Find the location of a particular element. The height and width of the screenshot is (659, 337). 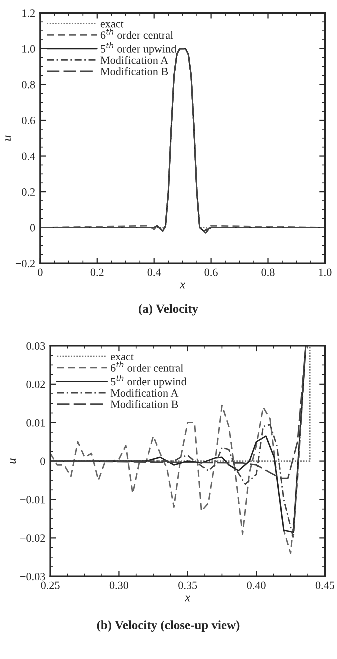

y-tick-label: 1.0 is located at coordinates (29, 49).